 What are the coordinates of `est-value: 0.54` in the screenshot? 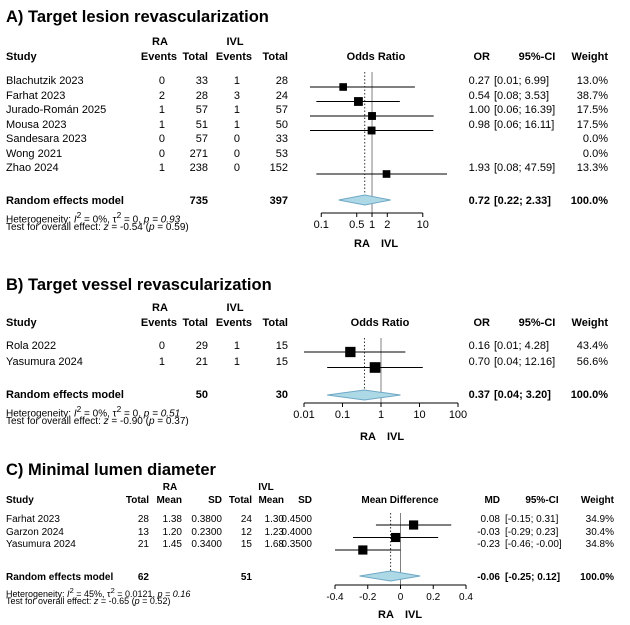 It's located at (479, 95).